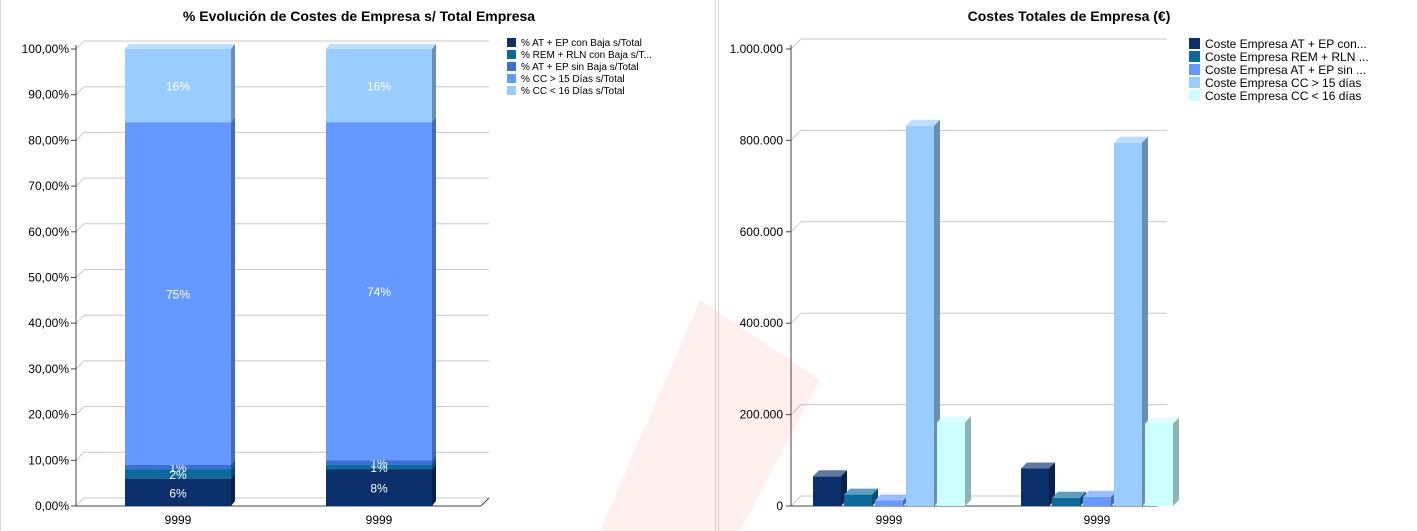 The image size is (1418, 531). I want to click on y-tick-label: 90,00%, so click(48, 95).